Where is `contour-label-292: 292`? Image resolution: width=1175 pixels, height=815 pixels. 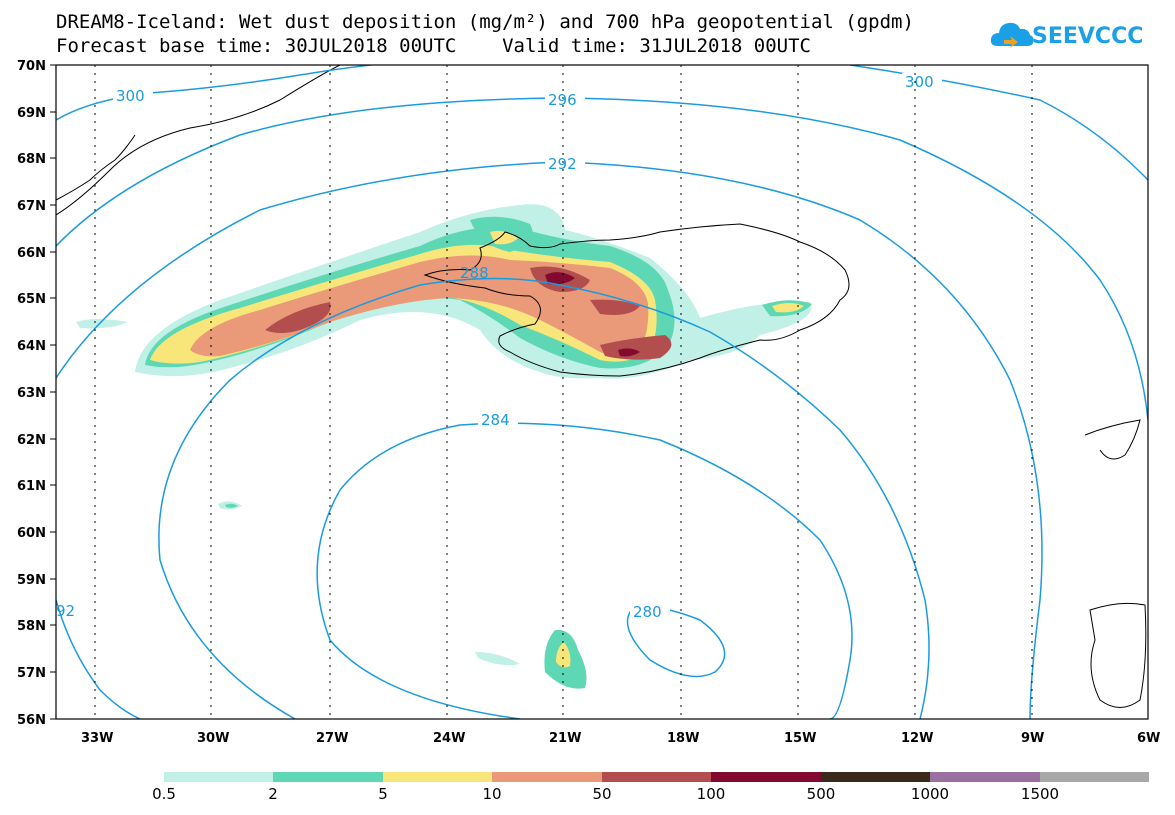
contour-label-292: 292 is located at coordinates (562, 164).